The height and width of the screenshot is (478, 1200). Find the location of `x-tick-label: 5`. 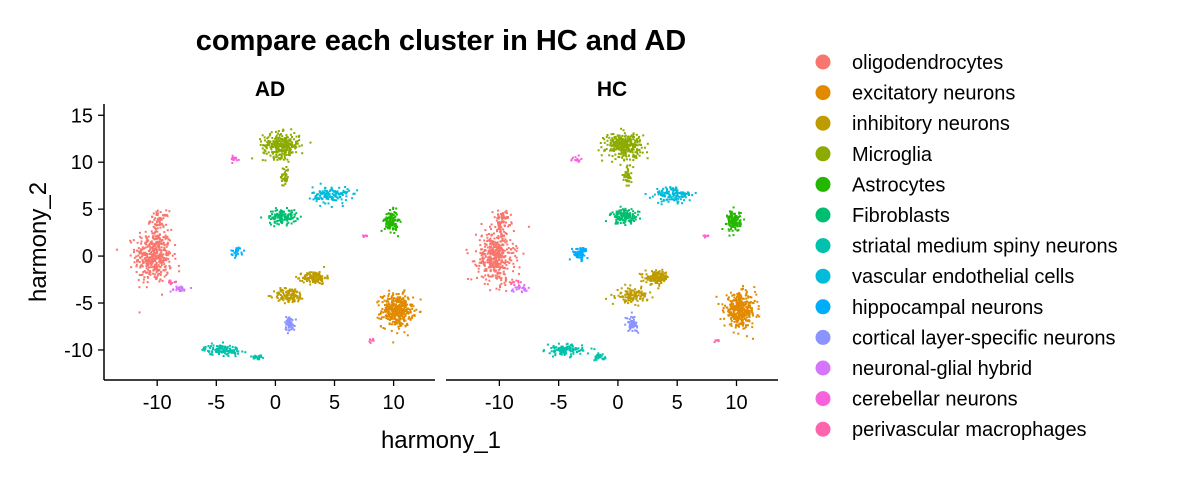

x-tick-label: 5 is located at coordinates (677, 403).